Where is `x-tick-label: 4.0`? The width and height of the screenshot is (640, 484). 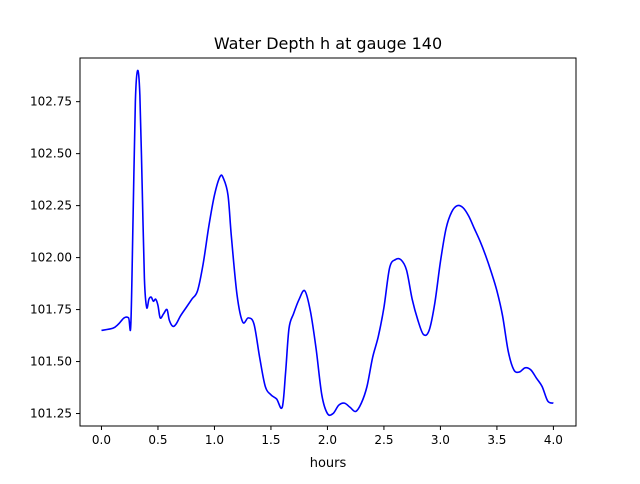
x-tick-label: 4.0 is located at coordinates (553, 440).